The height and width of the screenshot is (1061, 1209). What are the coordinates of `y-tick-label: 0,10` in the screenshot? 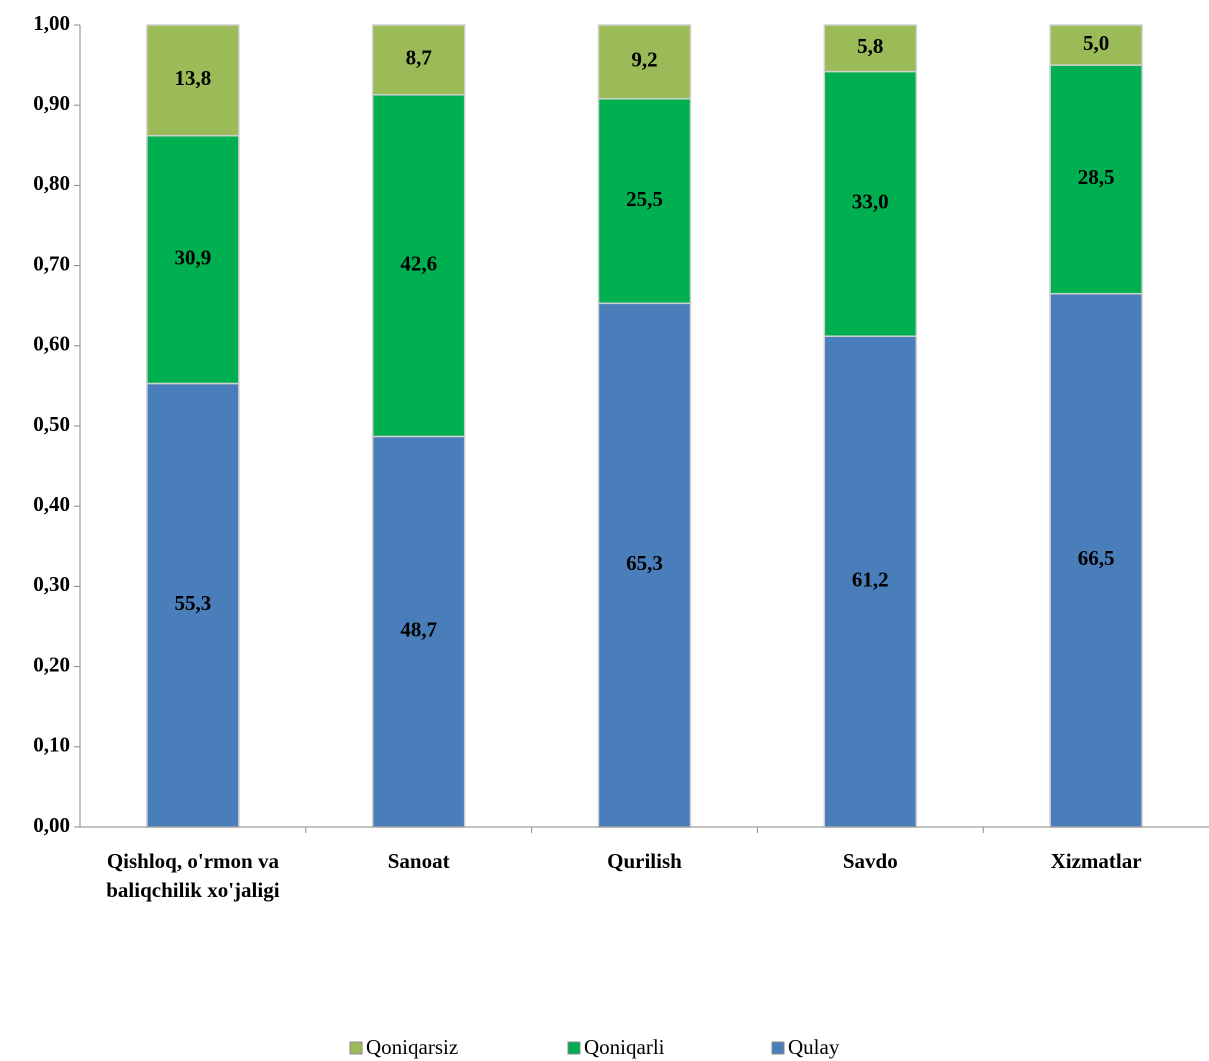 It's located at (51, 745).